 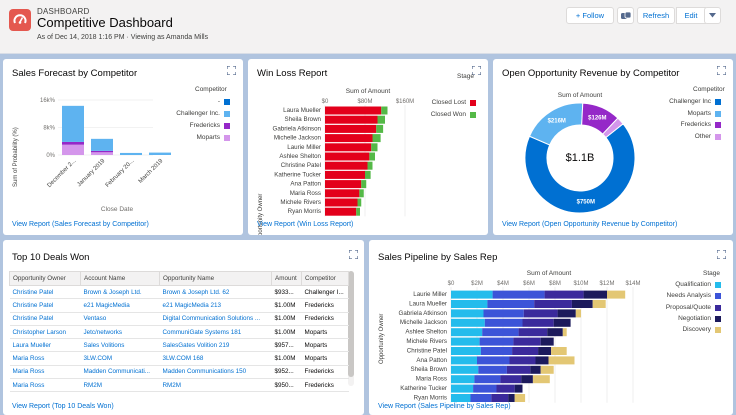 I want to click on edit-button: Edit, so click(x=691, y=15).